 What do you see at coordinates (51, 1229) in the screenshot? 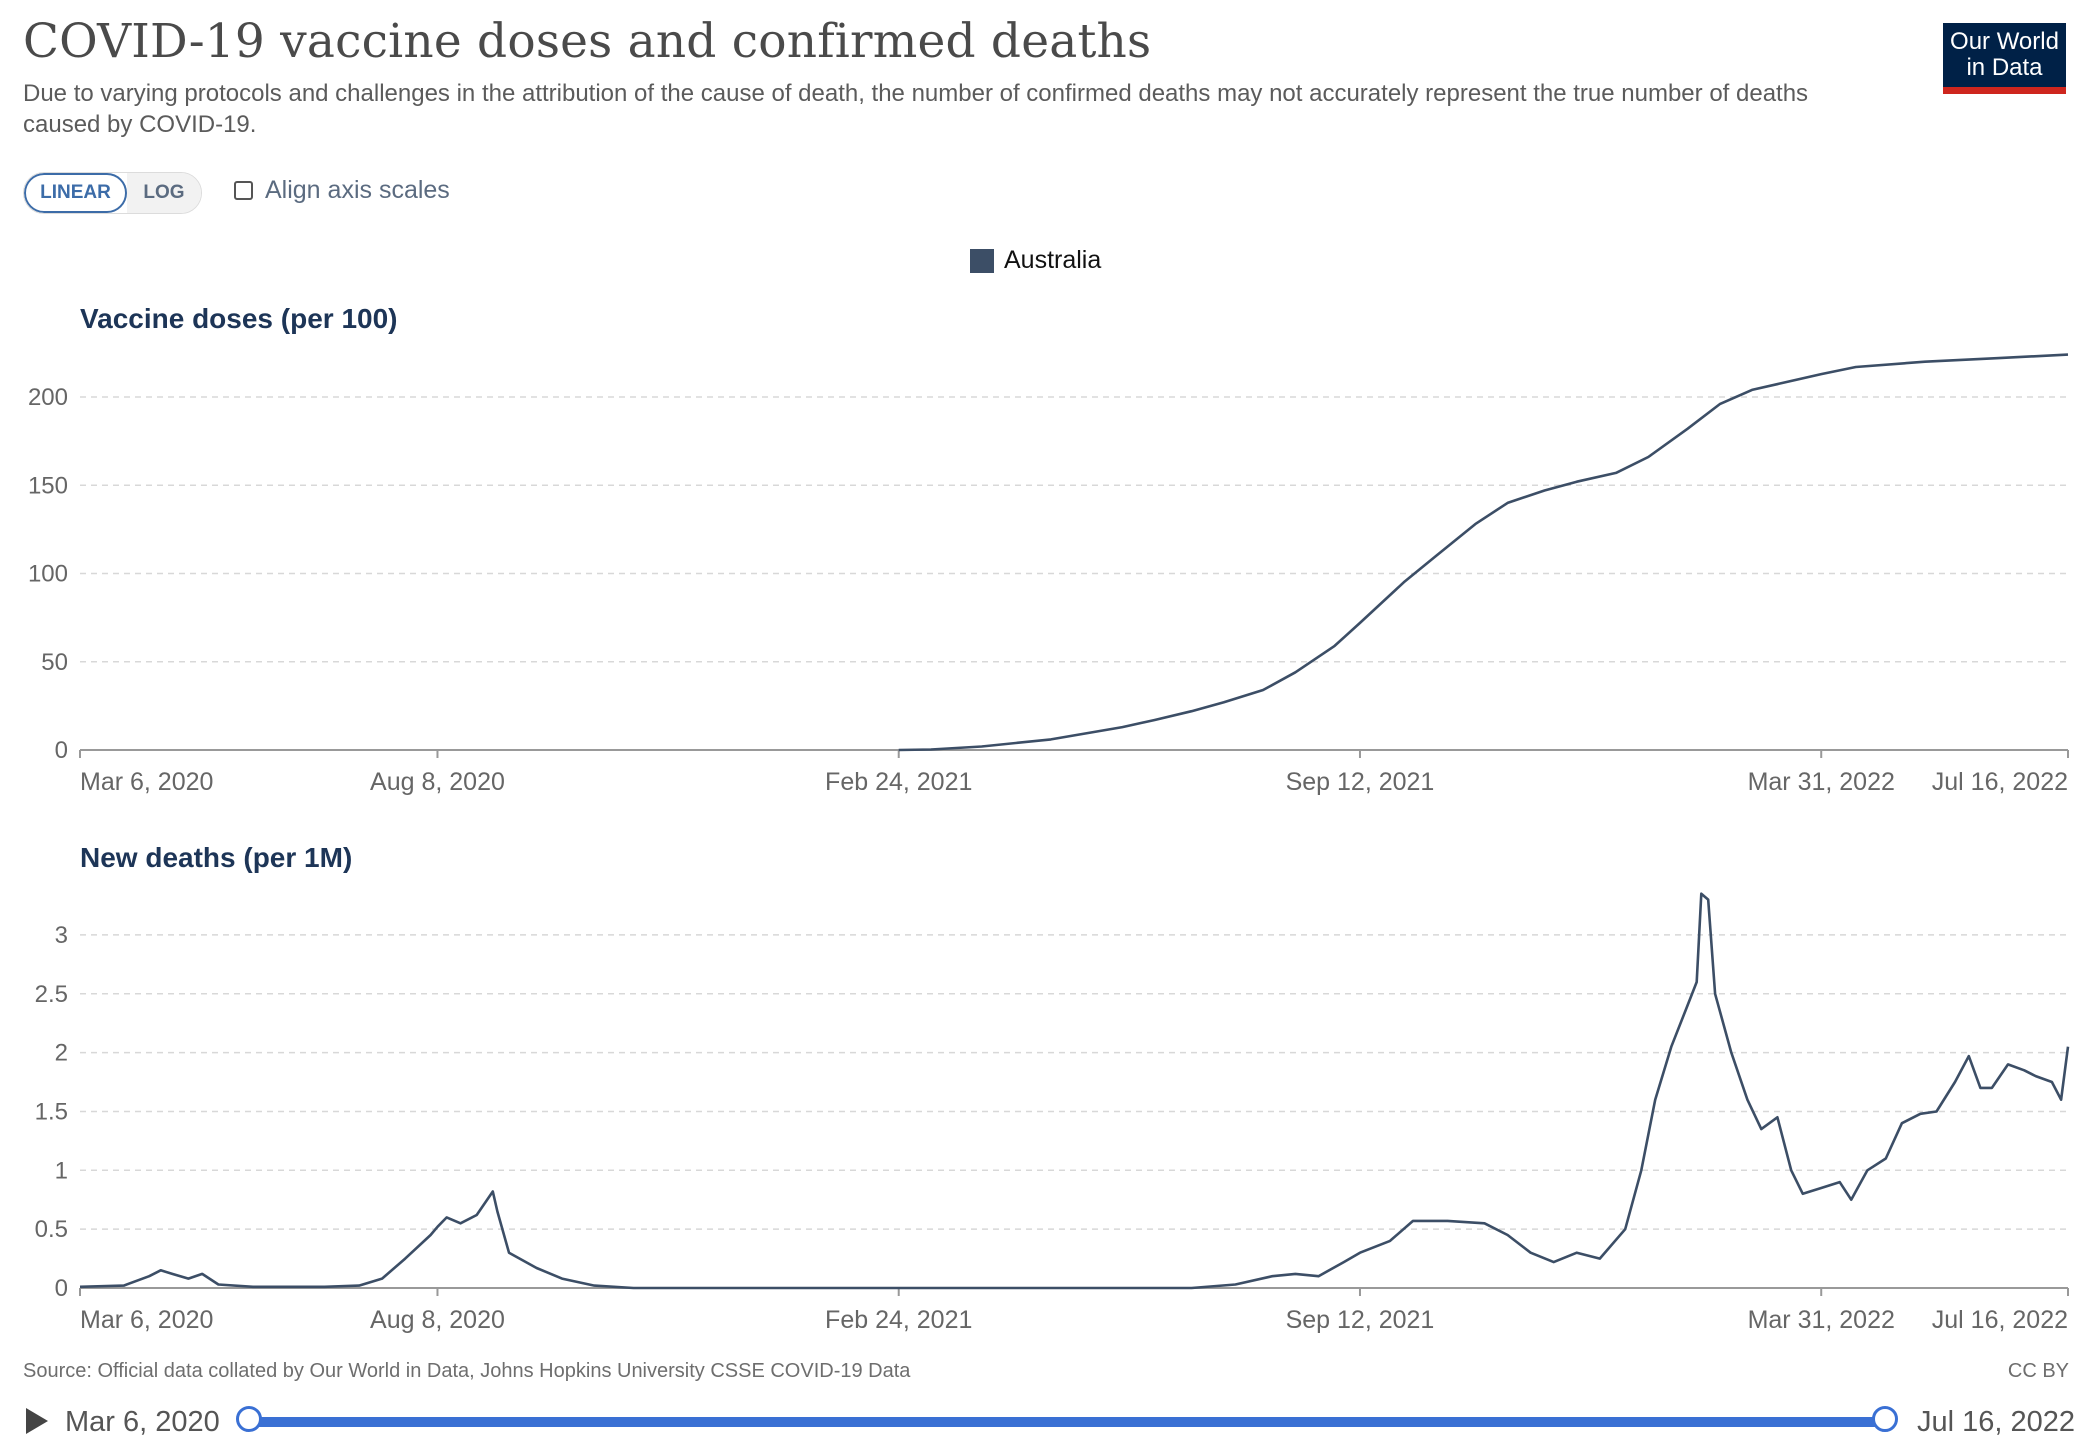
I see `y-tick-label: 0.5` at bounding box center [51, 1229].